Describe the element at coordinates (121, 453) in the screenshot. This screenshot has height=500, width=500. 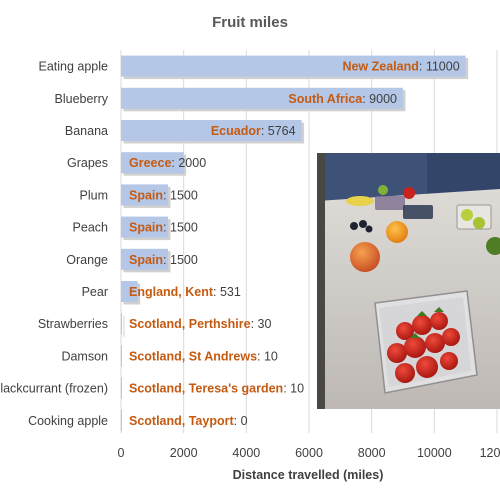
I see `x-tick-label: 0` at that location.